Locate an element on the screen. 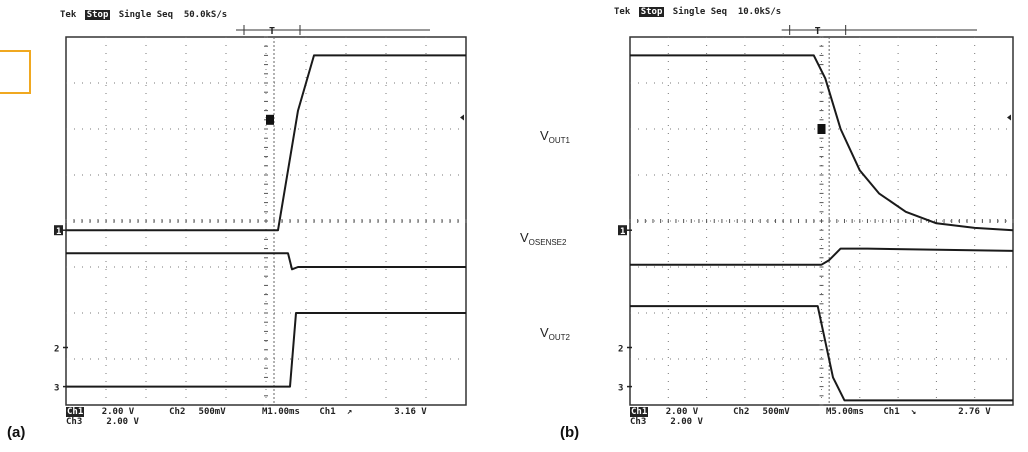  timebase: M1.00ms is located at coordinates (280, 412).